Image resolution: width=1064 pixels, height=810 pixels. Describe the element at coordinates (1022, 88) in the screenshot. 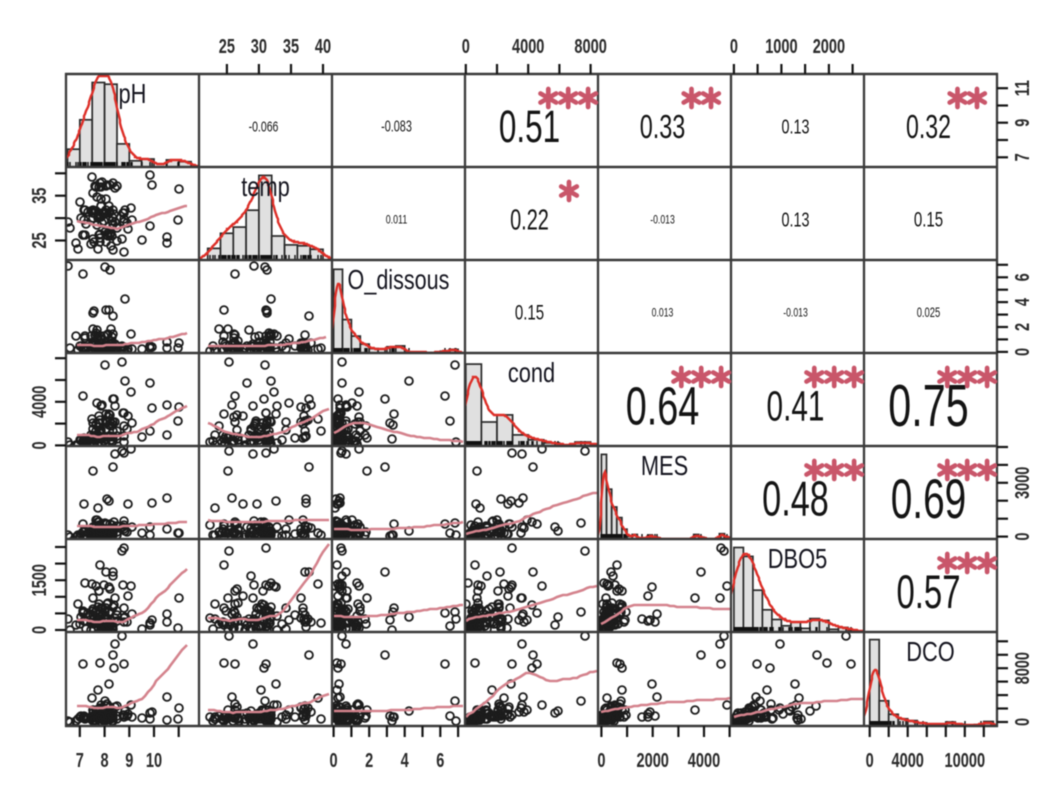

I see `svg-text: 11` at that location.